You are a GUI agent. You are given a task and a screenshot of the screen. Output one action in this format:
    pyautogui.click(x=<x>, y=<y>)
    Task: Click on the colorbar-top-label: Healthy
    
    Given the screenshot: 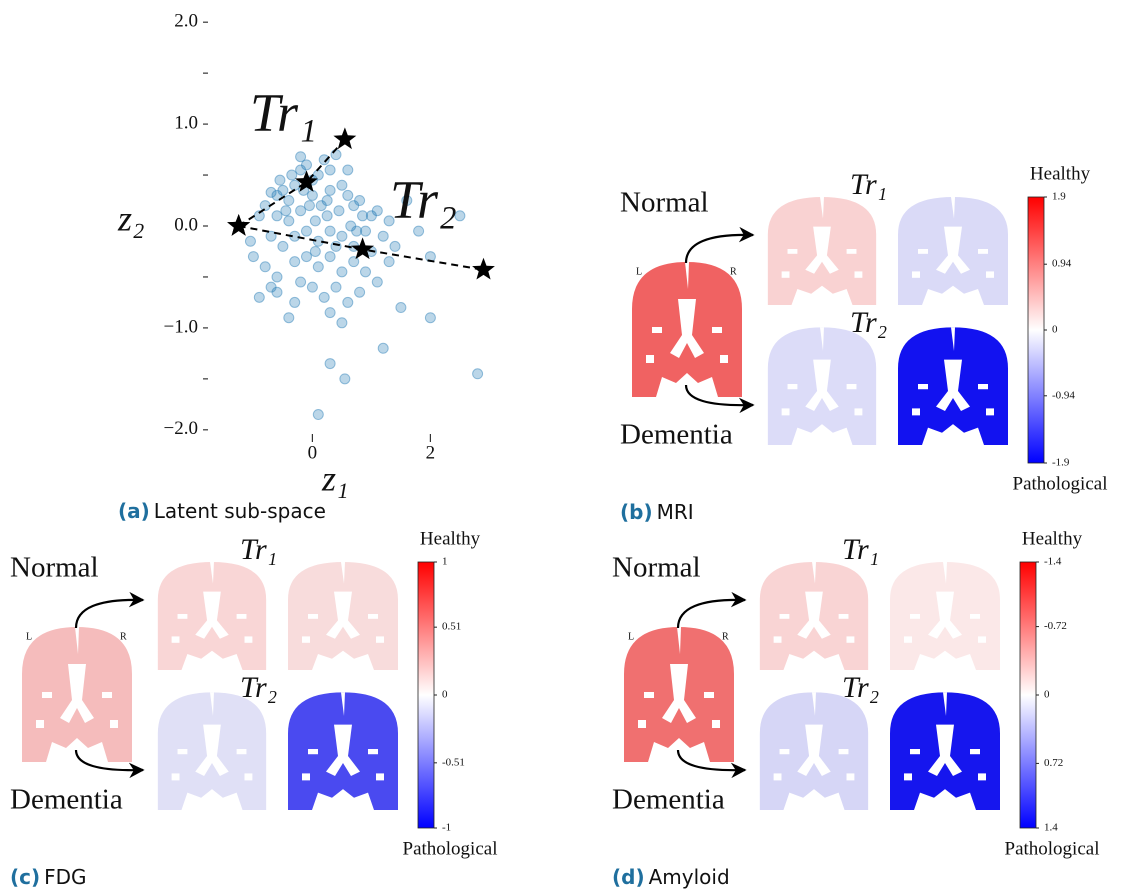 What is the action you would take?
    pyautogui.click(x=1060, y=173)
    